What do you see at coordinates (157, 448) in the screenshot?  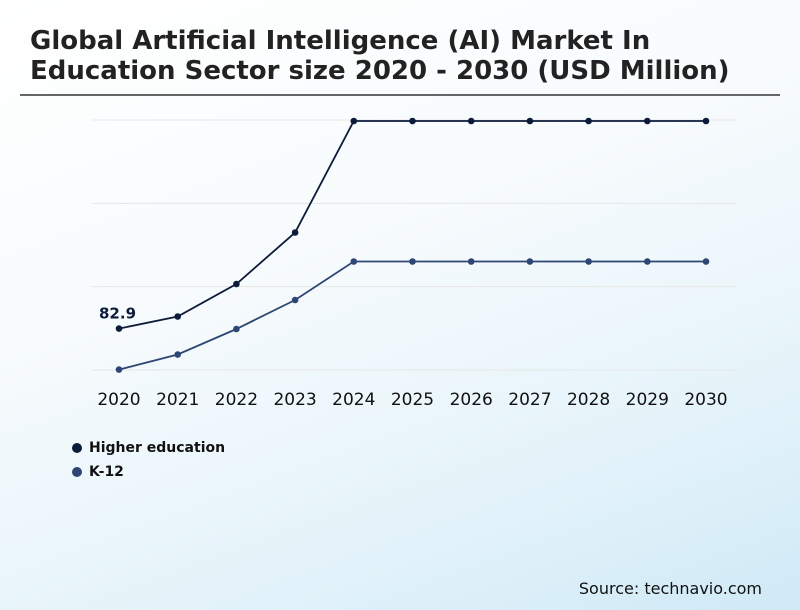 I see `legend-label-higher-education: Higher education` at bounding box center [157, 448].